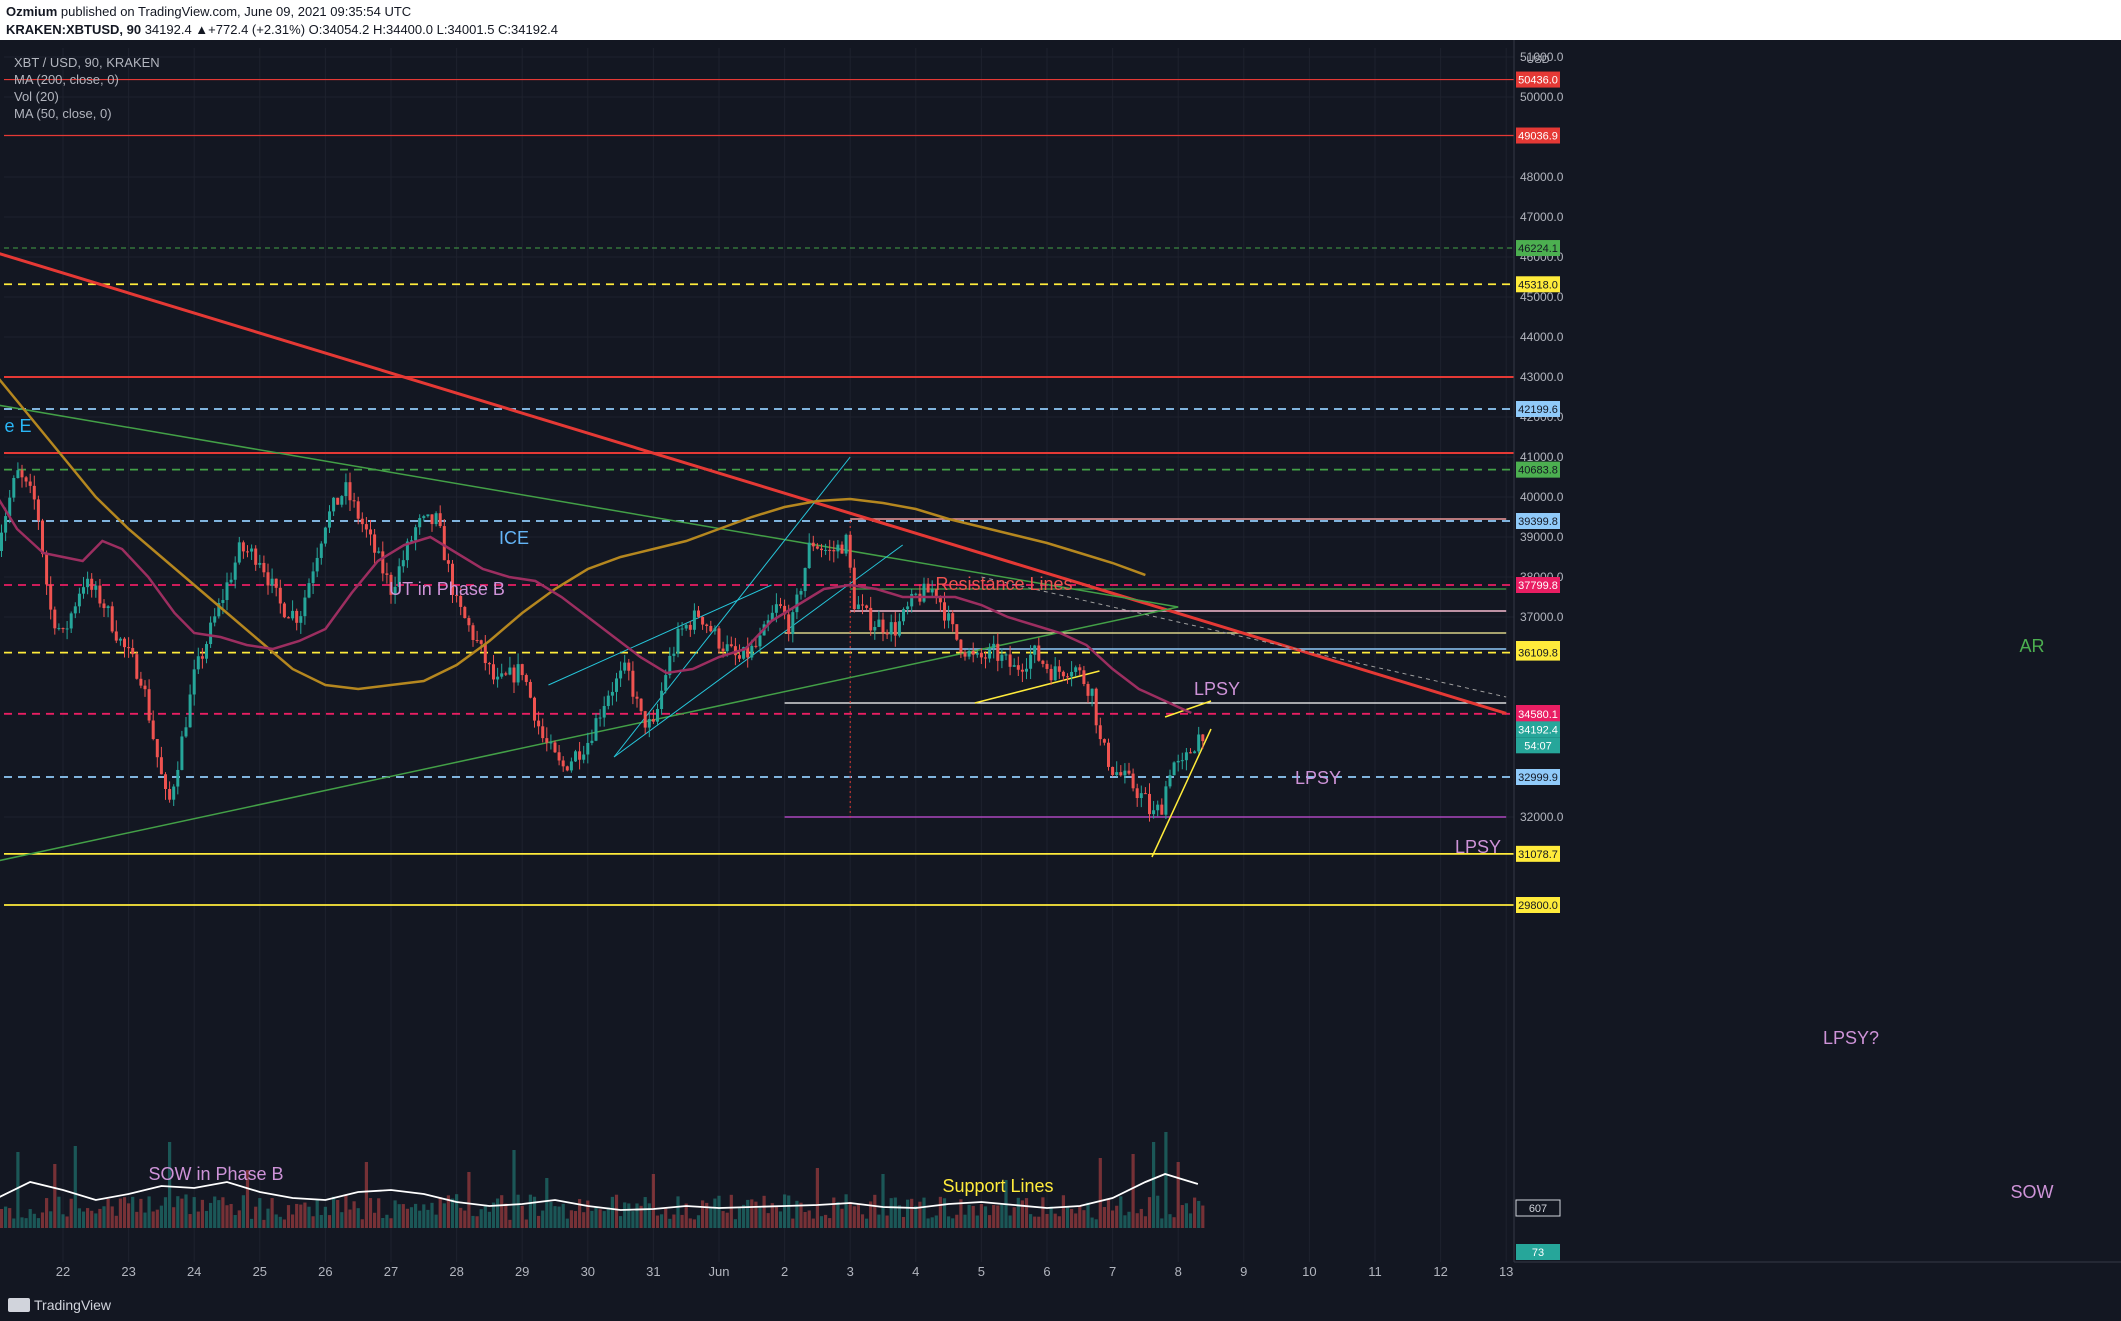  I want to click on price-tick-label: 47000.0, so click(1542, 217).